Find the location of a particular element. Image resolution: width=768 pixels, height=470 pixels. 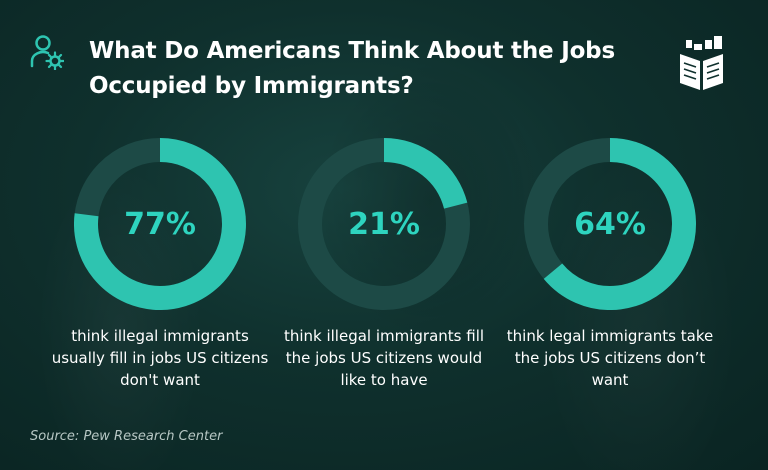

donut-percent-label: 21% is located at coordinates (384, 224).